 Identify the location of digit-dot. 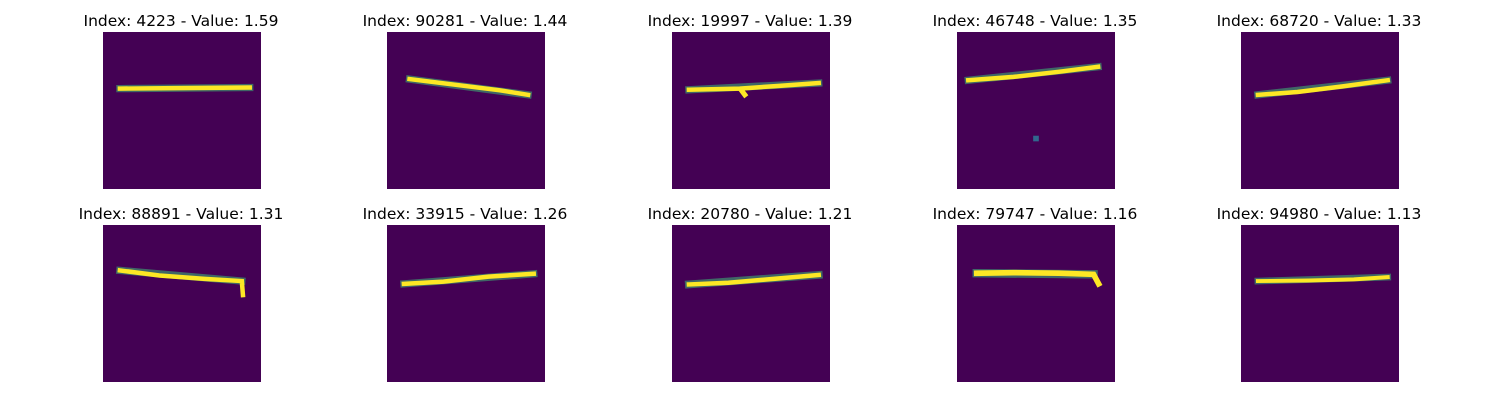
(1036, 138).